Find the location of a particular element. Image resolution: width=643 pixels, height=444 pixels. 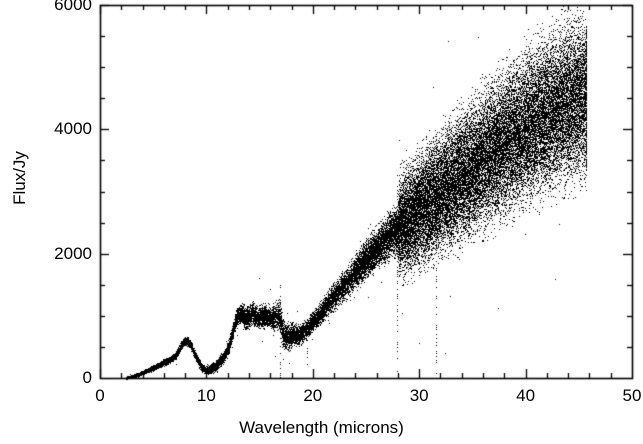

y-tick-label: 0 is located at coordinates (87, 377).